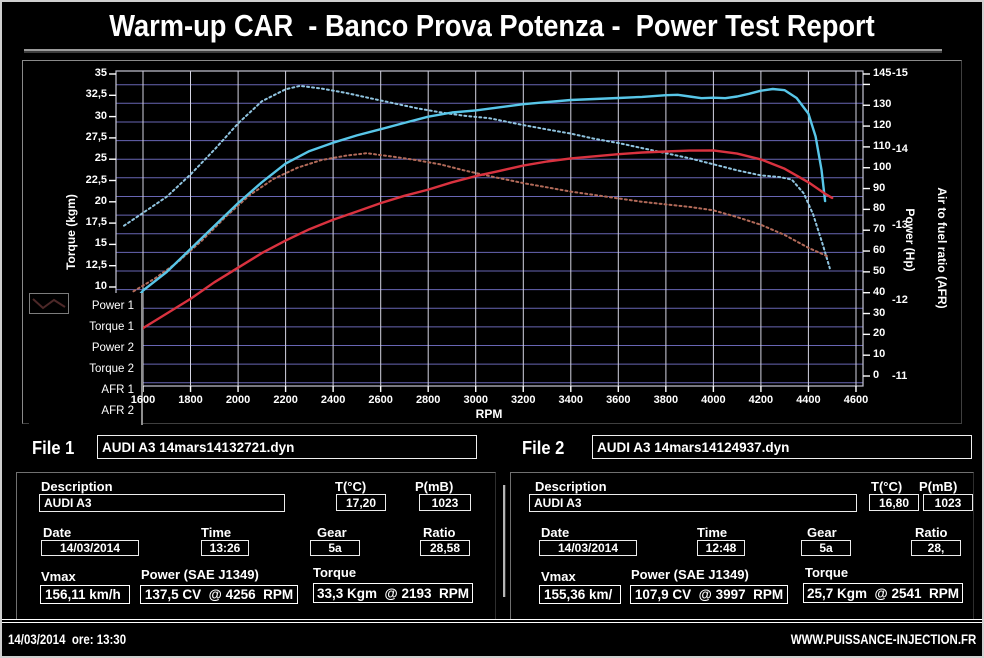  Describe the element at coordinates (100, 115) in the screenshot. I see `torque-tick-label: 30` at that location.